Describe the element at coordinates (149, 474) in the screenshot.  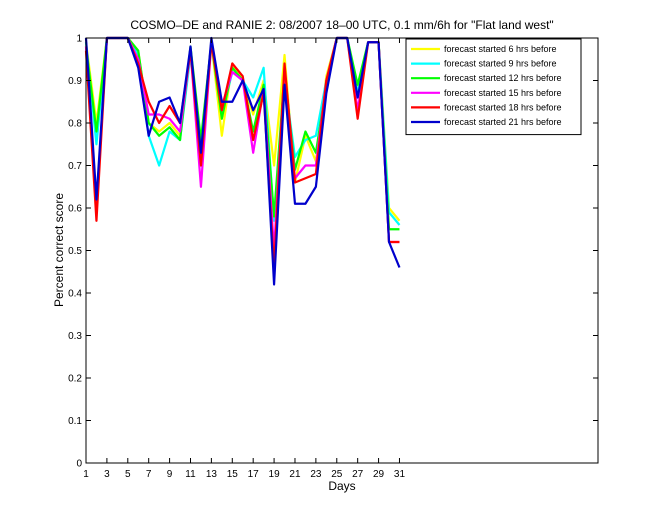
I see `x-tick-label: 7` at that location.